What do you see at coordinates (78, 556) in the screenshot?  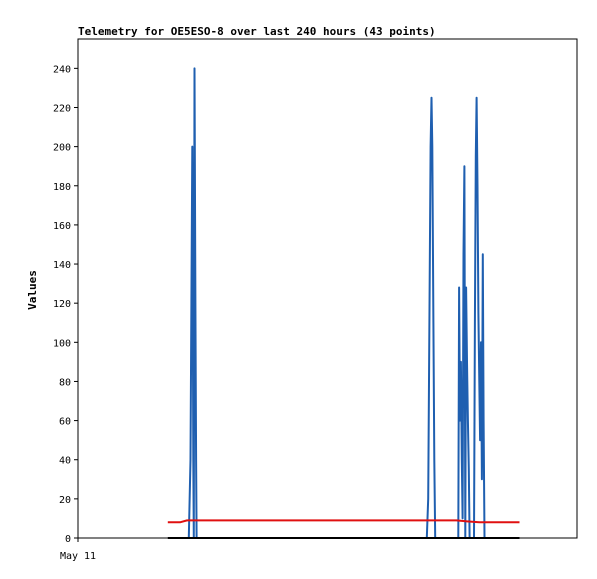 I see `x-tick-label: May 11` at bounding box center [78, 556].